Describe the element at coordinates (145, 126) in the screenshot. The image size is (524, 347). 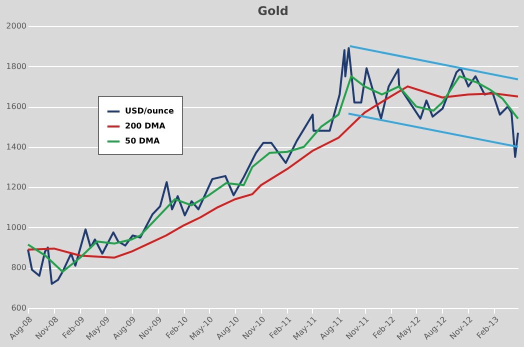
I see `legend-label: 200 DMA` at that location.